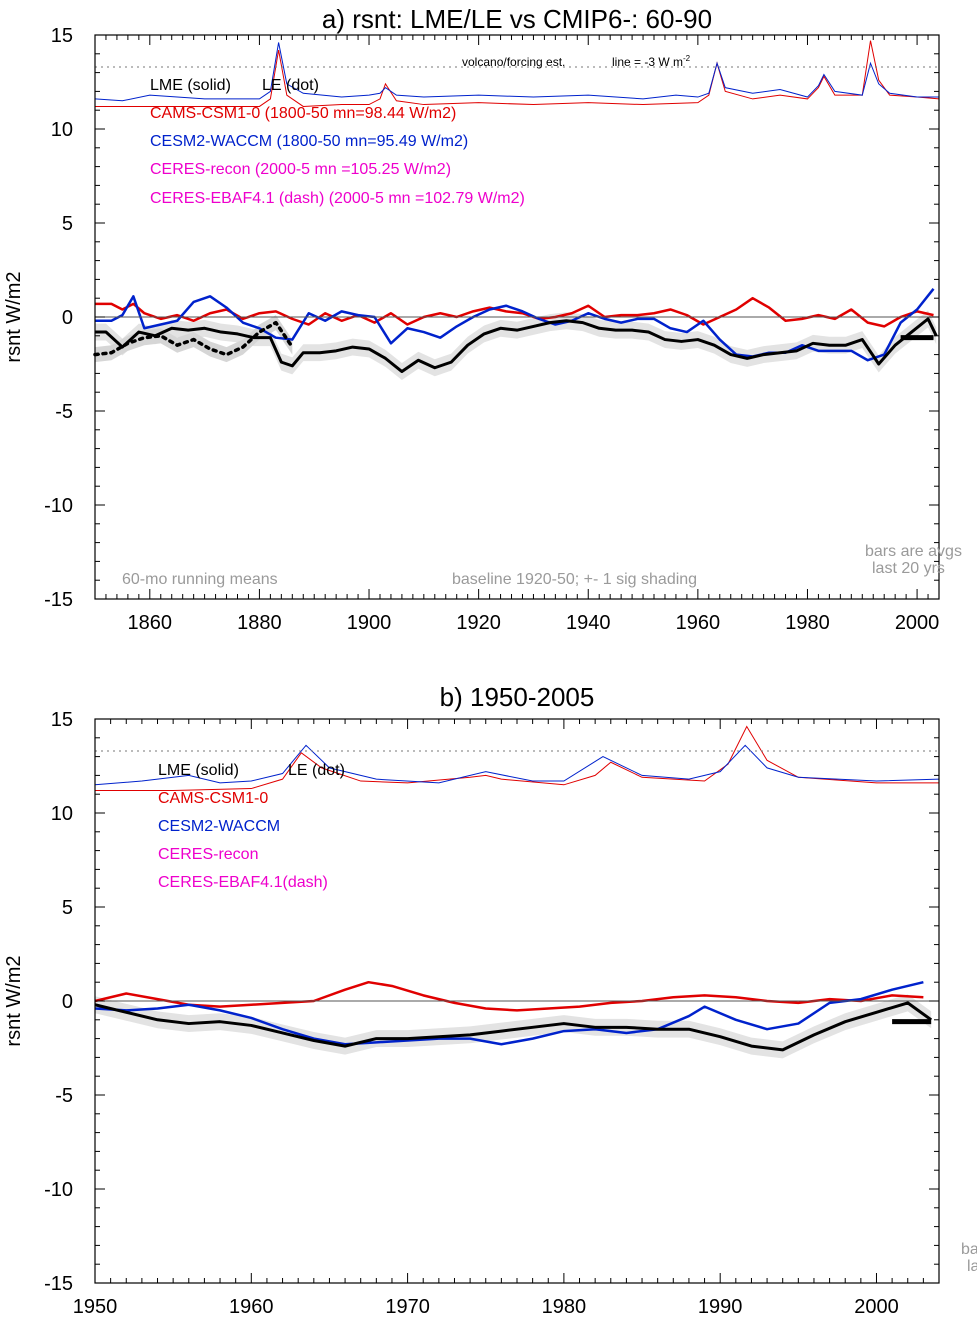 The image size is (977, 1325). Describe the element at coordinates (517, 697) in the screenshot. I see `panel-b-title: b) 1950-2005` at that location.